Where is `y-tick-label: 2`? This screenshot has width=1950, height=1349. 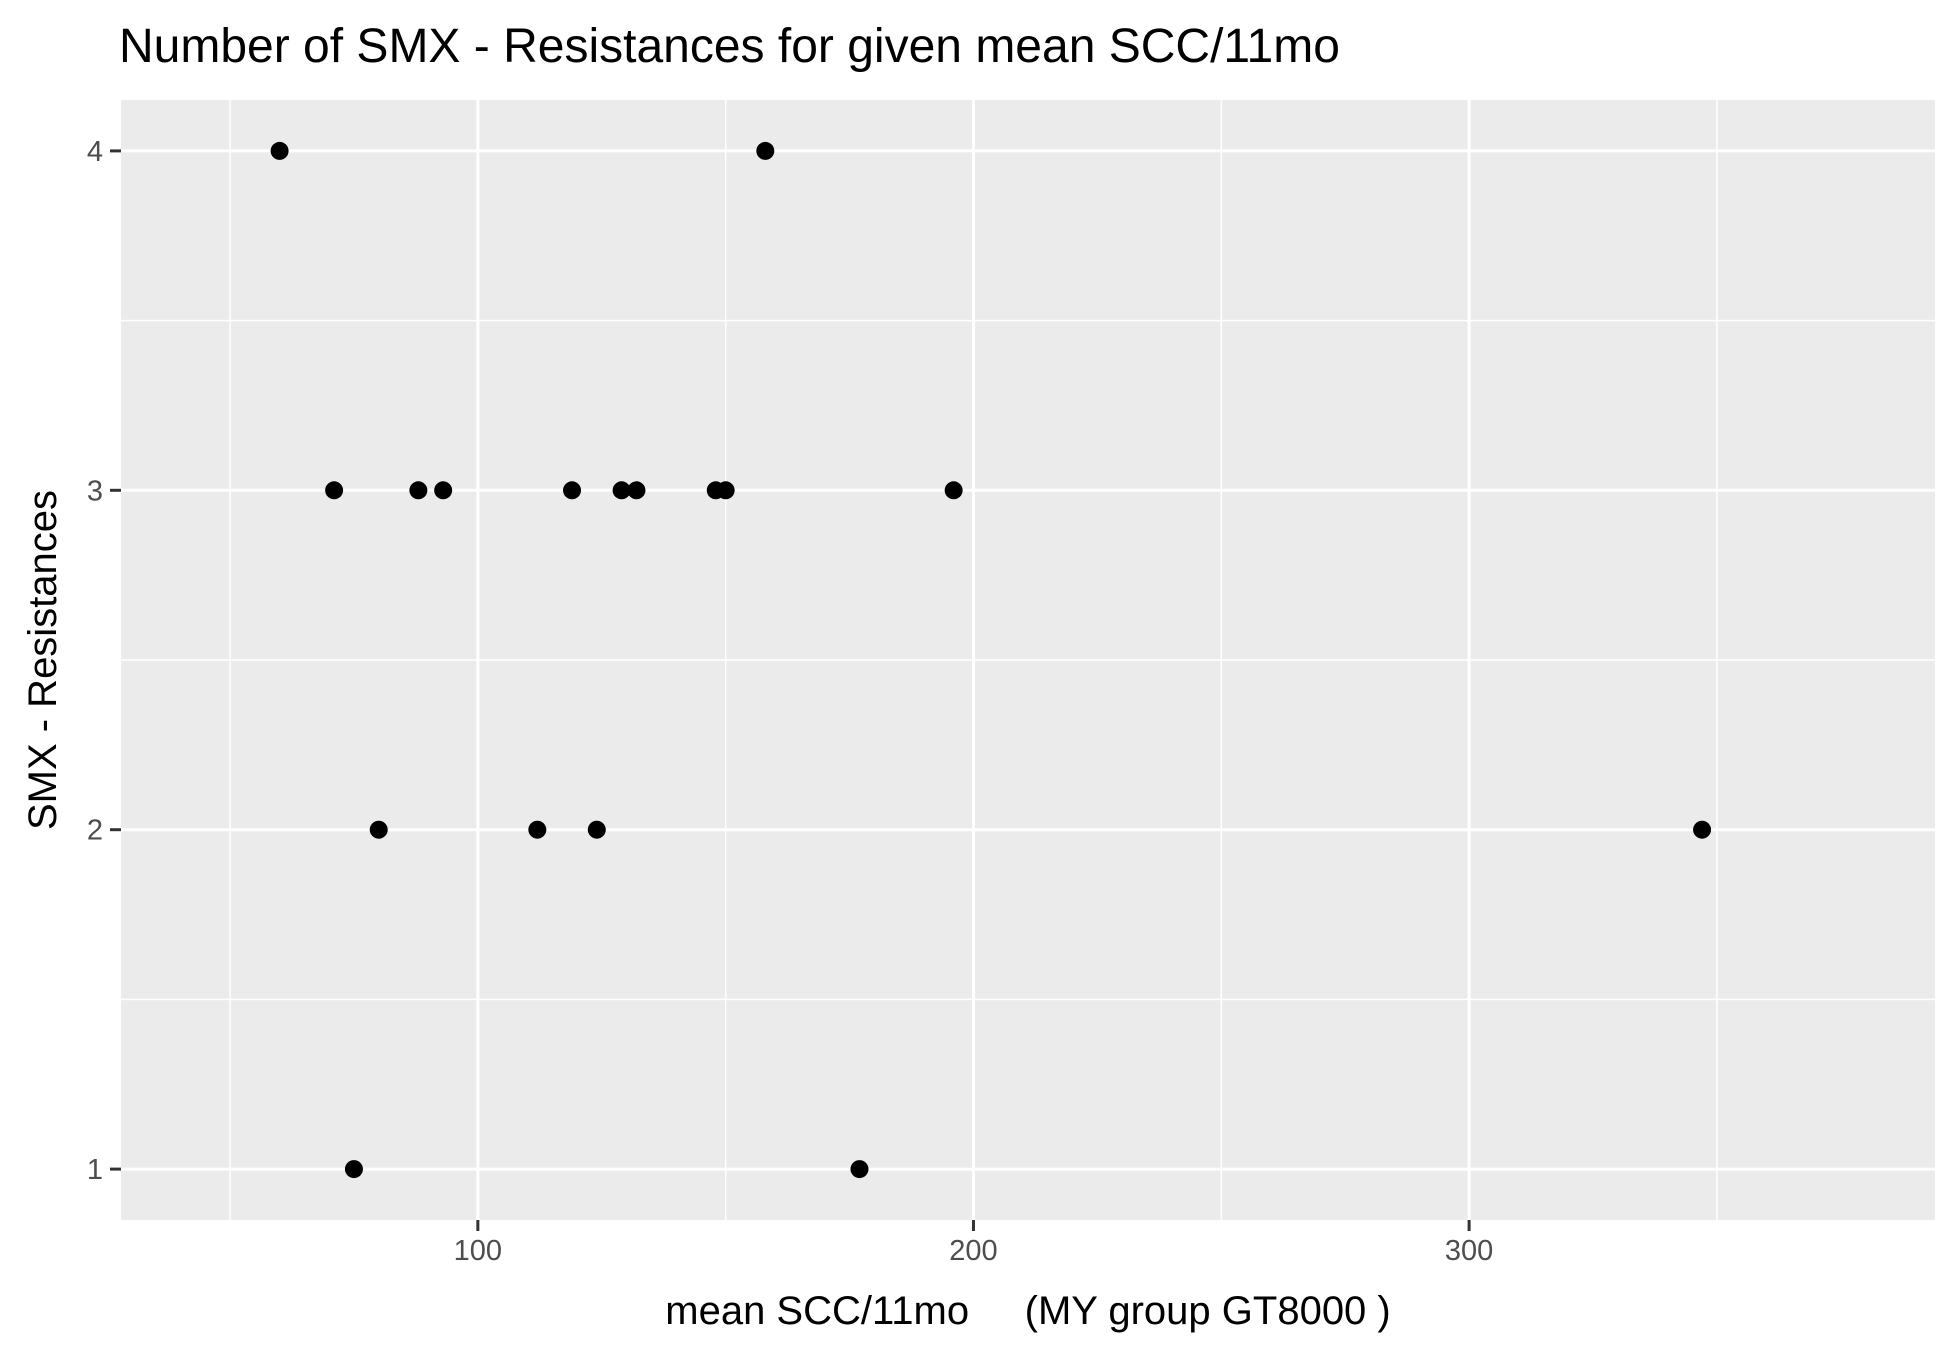
y-tick-label: 2 is located at coordinates (95, 831).